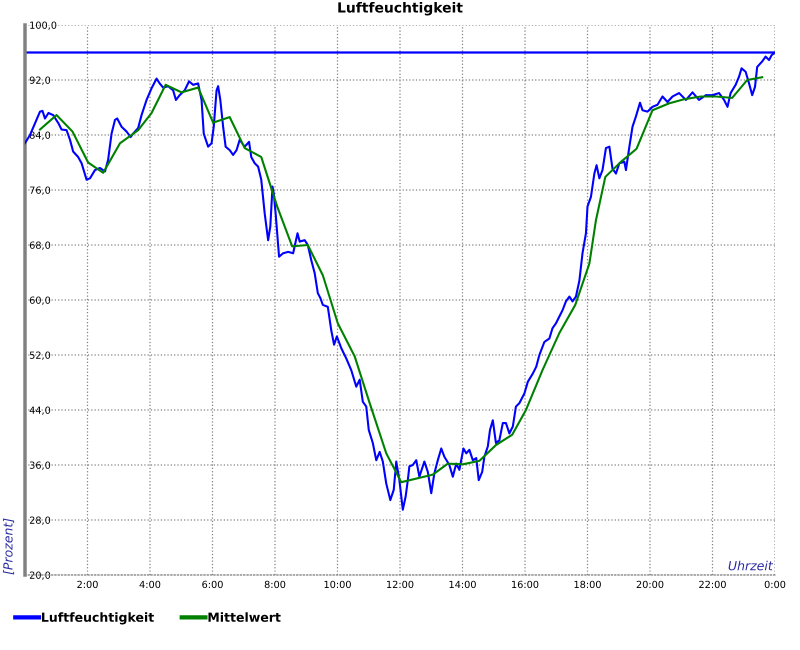 This screenshot has height=650, width=800. Describe the element at coordinates (40, 190) in the screenshot. I see `y-tick-label: 76,0` at that location.